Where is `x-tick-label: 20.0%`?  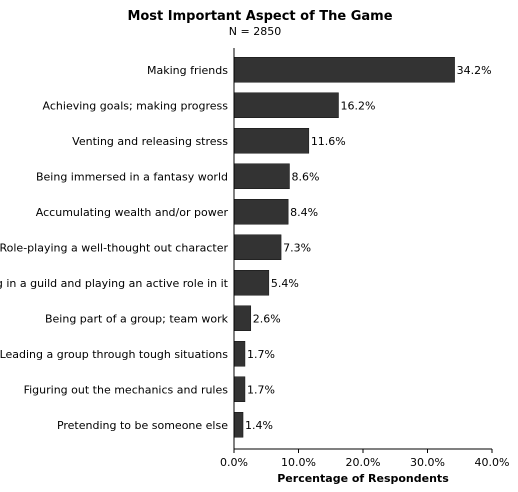 x-tick-label: 20.0% is located at coordinates (363, 462).